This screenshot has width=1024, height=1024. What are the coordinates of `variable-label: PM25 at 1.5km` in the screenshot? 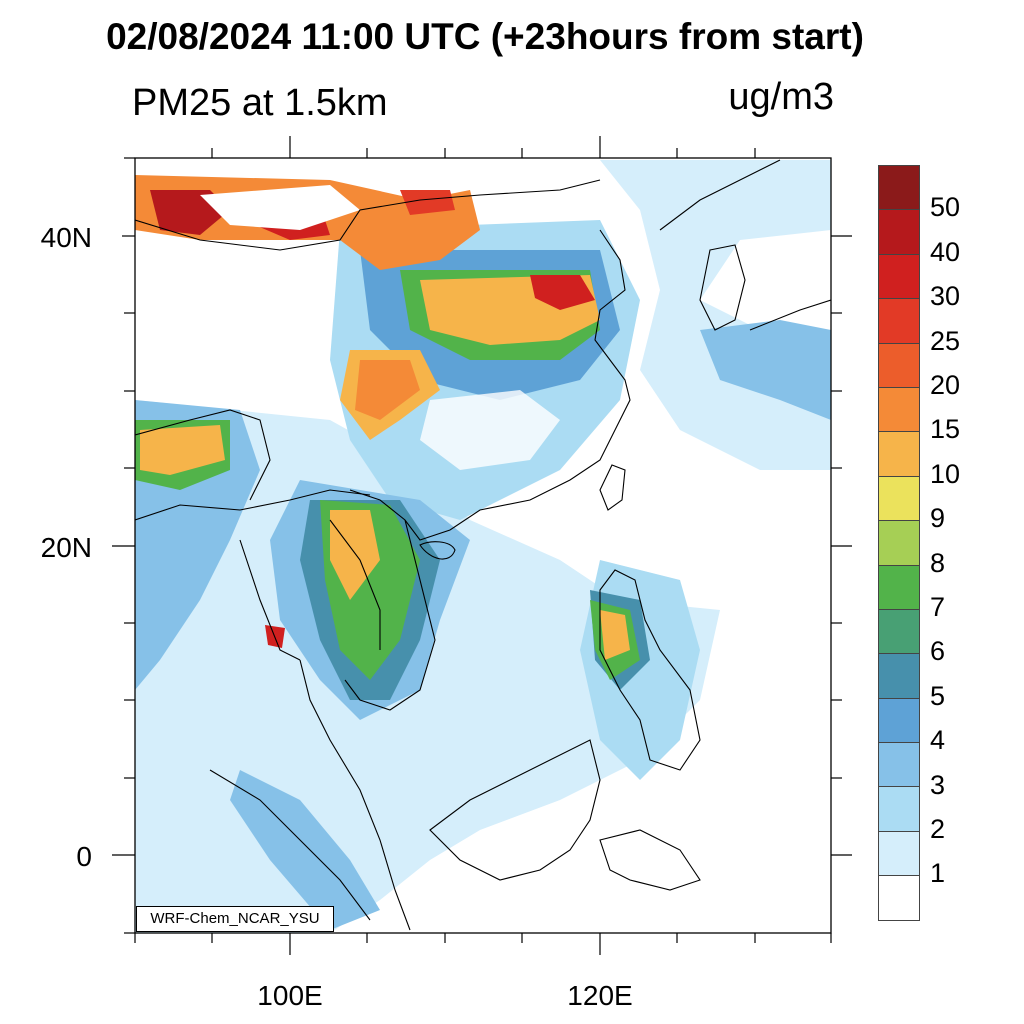 It's located at (260, 103).